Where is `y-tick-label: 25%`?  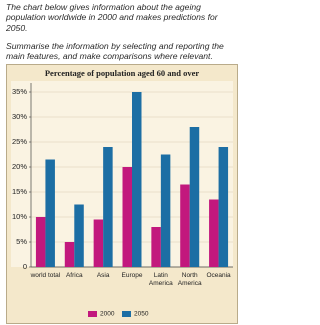 y-tick-label: 25% is located at coordinates (19, 141).